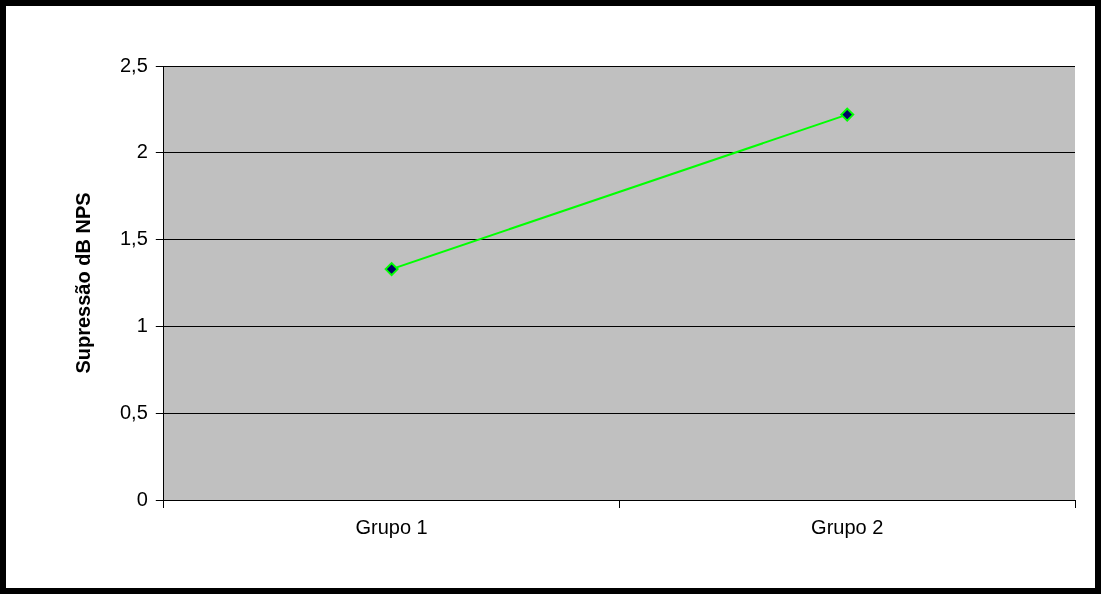  I want to click on y-axis-title: Supressão dB NPS, so click(82, 283).